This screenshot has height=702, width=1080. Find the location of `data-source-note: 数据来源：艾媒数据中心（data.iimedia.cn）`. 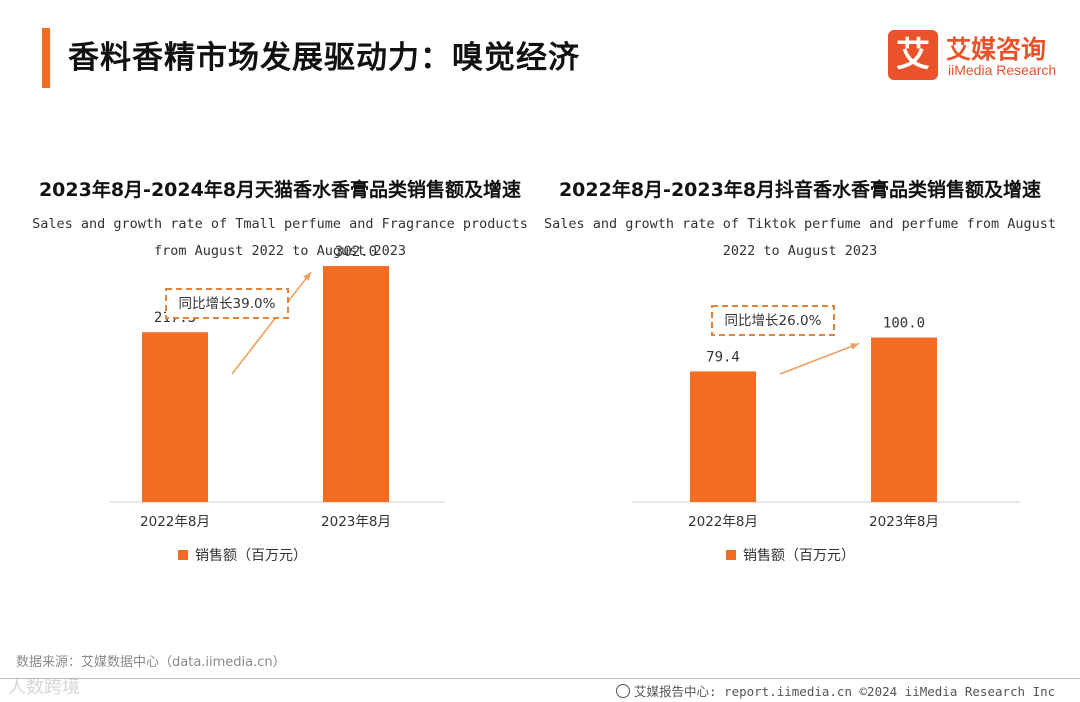

data-source-note: 数据来源：艾媒数据中心（data.iimedia.cn） is located at coordinates (151, 662).